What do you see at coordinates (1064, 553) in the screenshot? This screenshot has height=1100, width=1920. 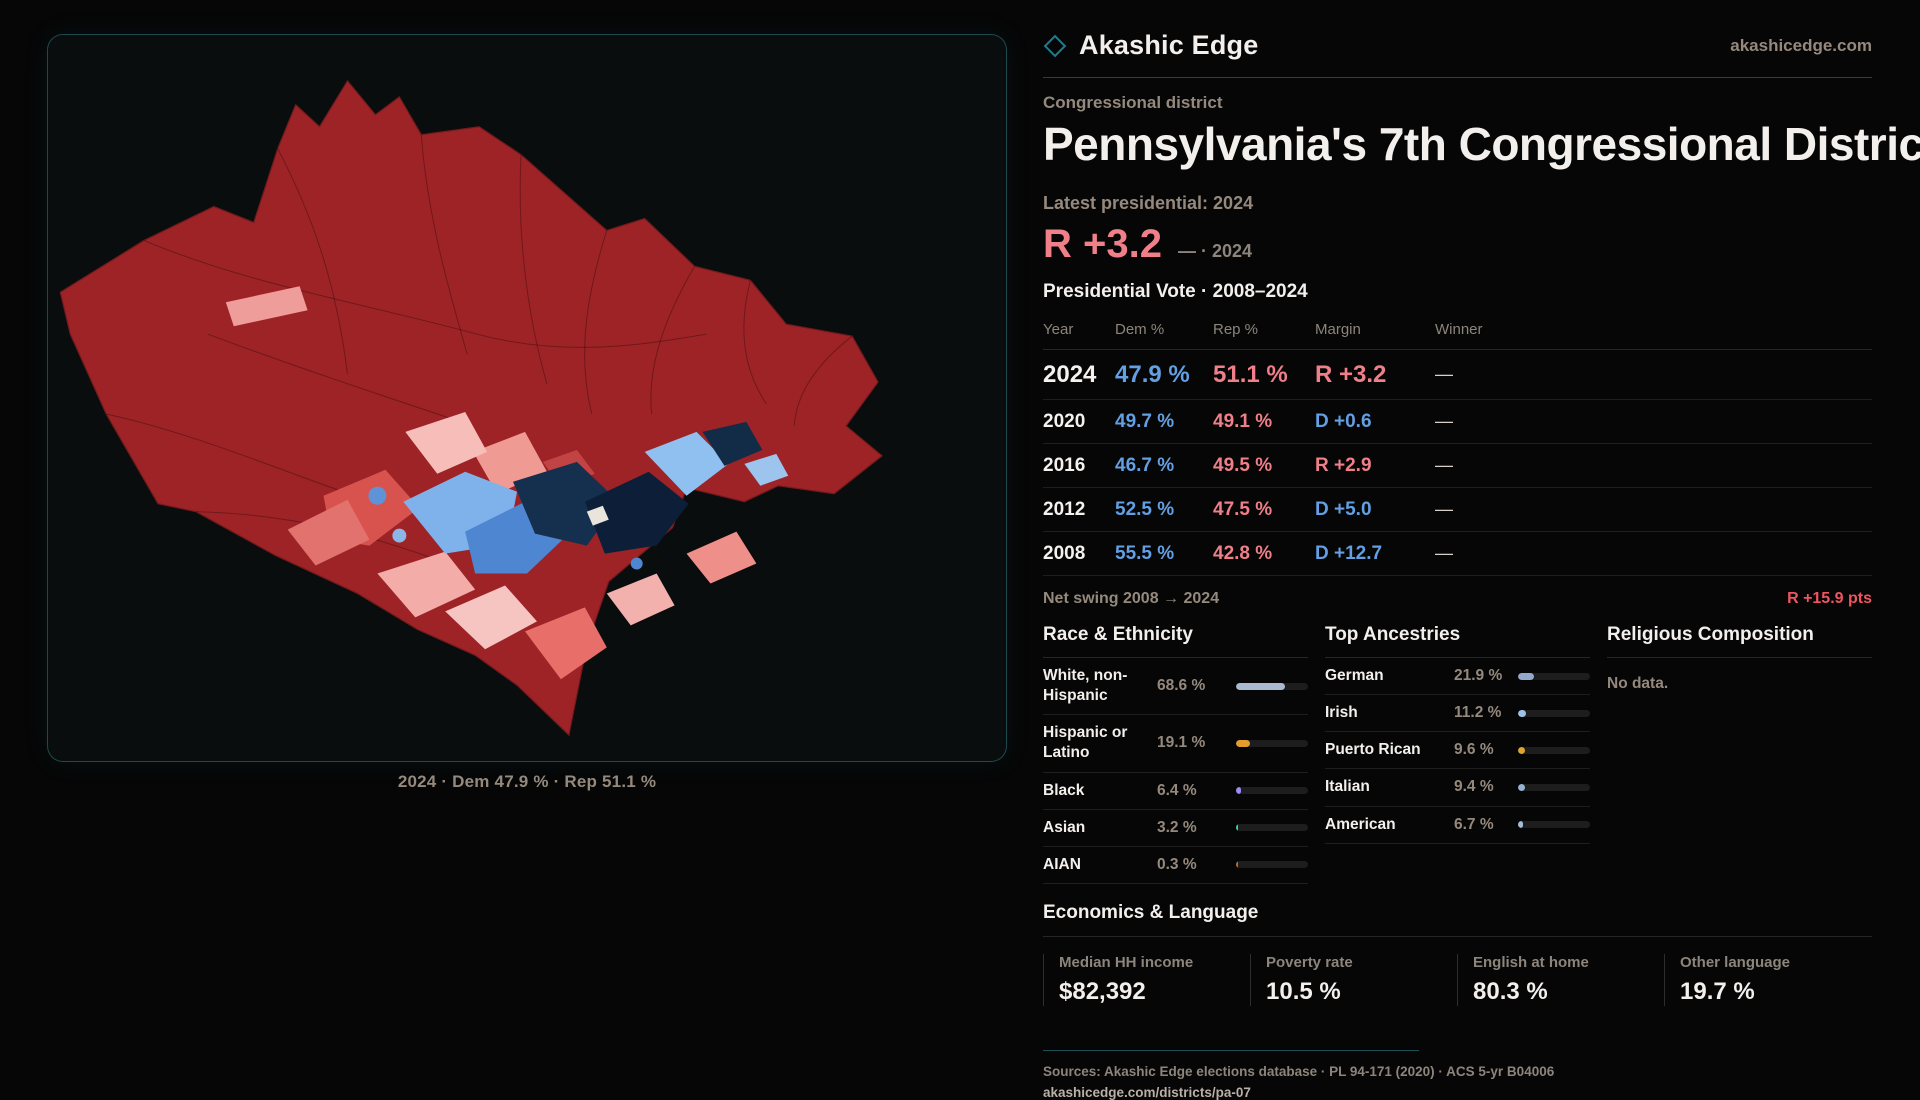 I see `year: 2008` at bounding box center [1064, 553].